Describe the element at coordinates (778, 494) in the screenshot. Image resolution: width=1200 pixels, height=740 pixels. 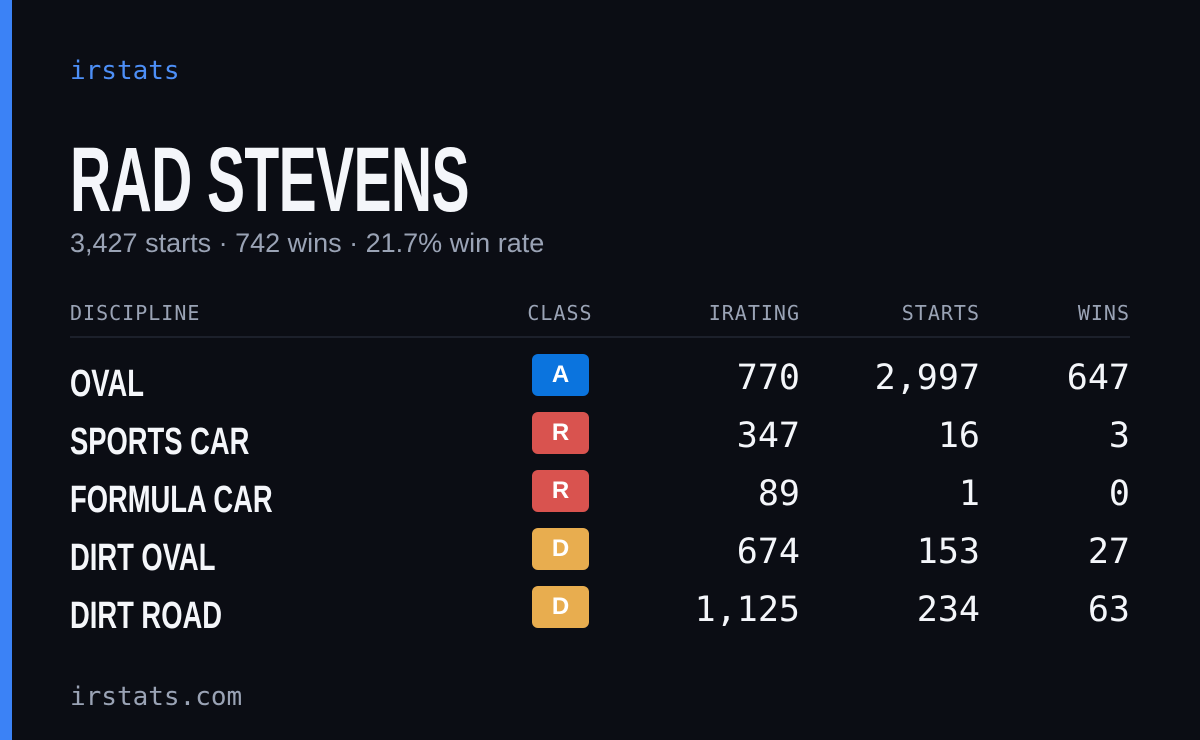
I see `irating-value: 89` at that location.